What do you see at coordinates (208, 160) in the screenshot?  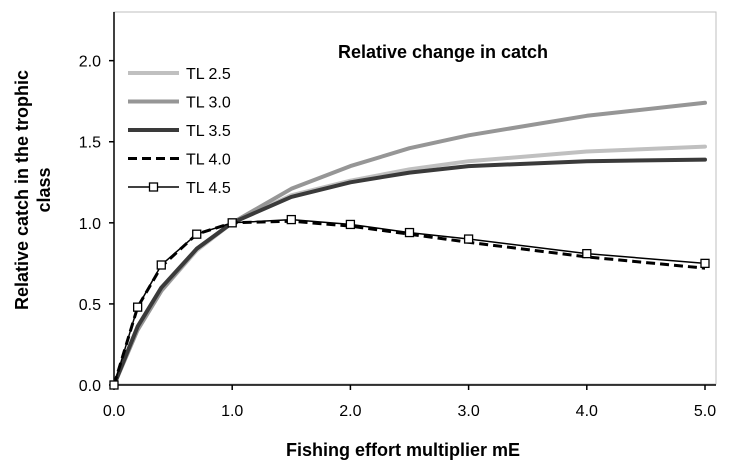 I see `legend-label-tl-4-0: TL 4.0` at bounding box center [208, 160].